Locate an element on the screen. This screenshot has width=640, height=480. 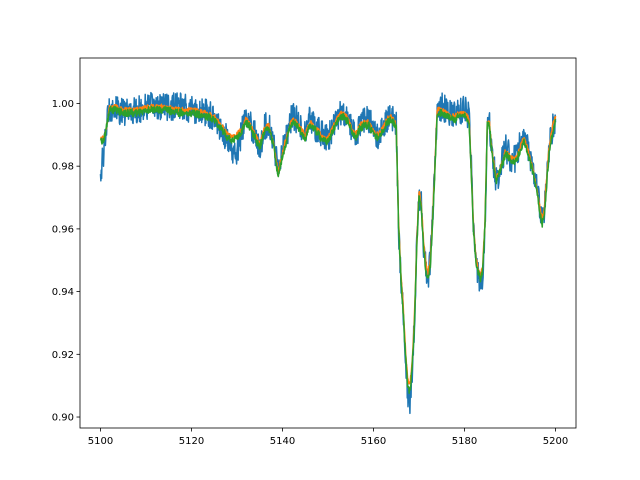
x-axis: 5100 5120 5140 5160 5180 5200 is located at coordinates (328, 437).